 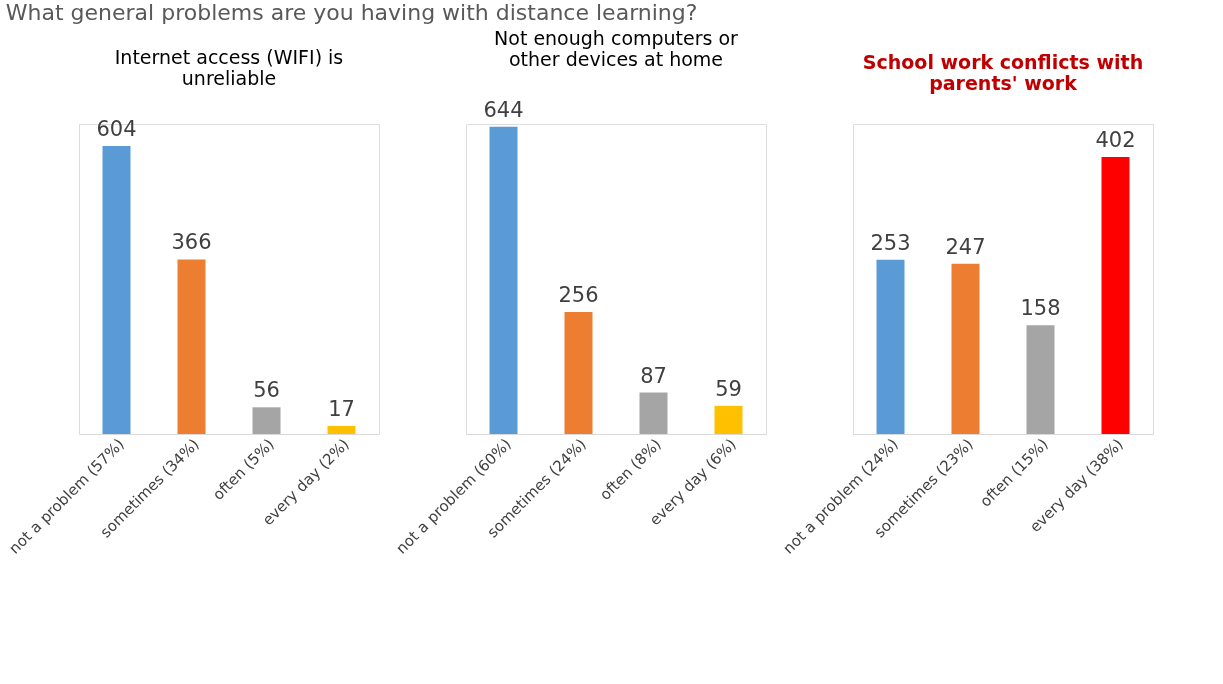 What do you see at coordinates (503, 109) in the screenshot?
I see `data-label: 644` at bounding box center [503, 109].